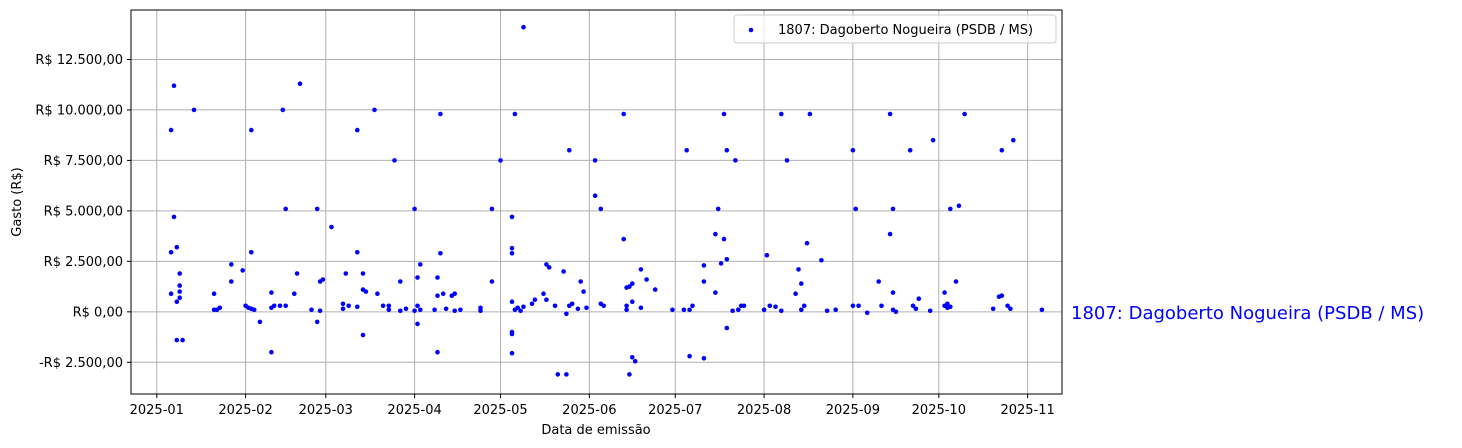 This screenshot has height=448, width=1462. What do you see at coordinates (895, 29) in the screenshot?
I see `legend-box` at bounding box center [895, 29].